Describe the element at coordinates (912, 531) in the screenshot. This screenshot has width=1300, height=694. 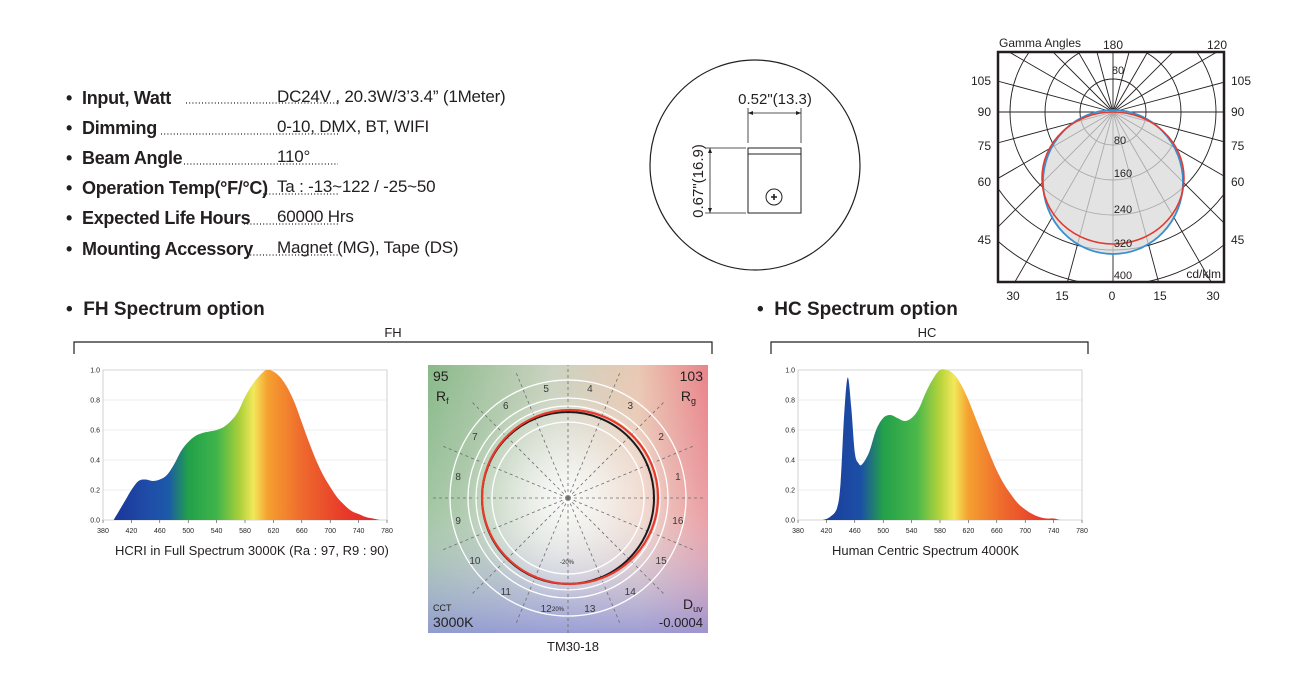
I see `x-tick-label: 540` at that location.